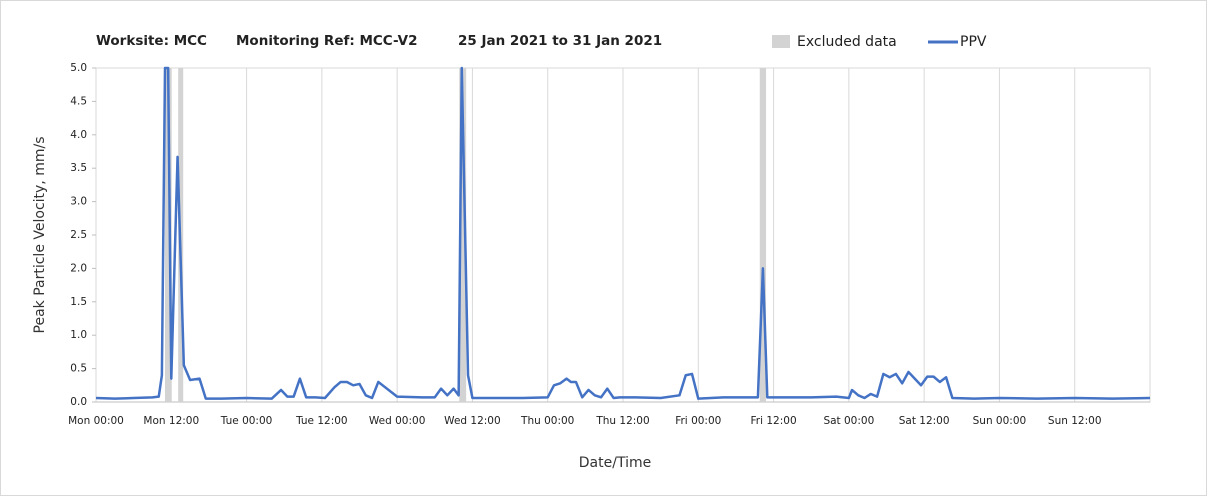  I want to click on x-tick-label: Fri 00:00, so click(698, 421).